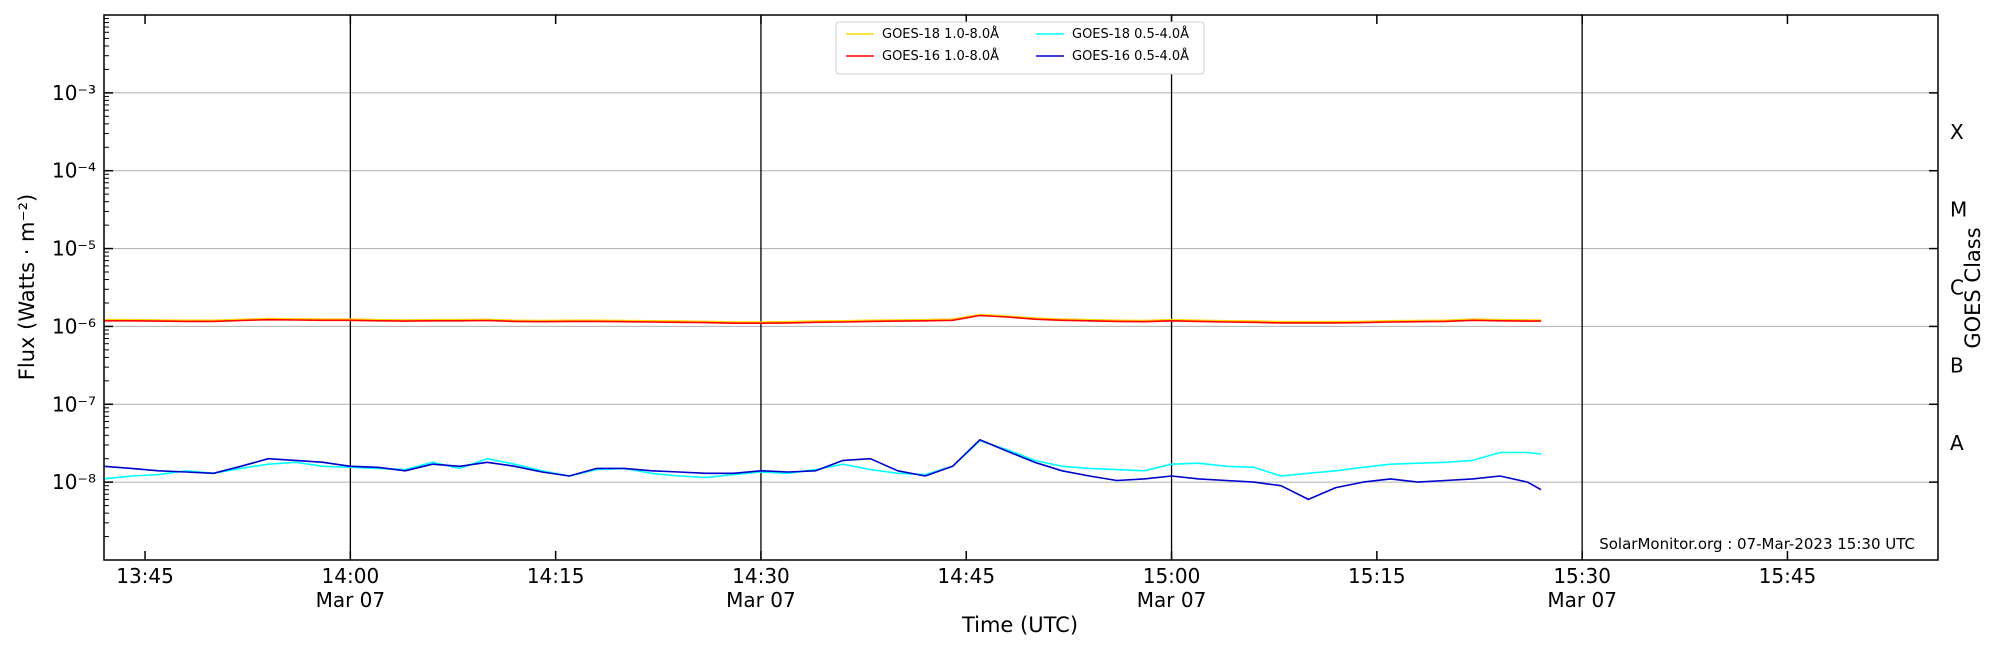 The image size is (2000, 650). Describe the element at coordinates (74, 326) in the screenshot. I see `y-tick-label-2: 10⁻⁶` at that location.